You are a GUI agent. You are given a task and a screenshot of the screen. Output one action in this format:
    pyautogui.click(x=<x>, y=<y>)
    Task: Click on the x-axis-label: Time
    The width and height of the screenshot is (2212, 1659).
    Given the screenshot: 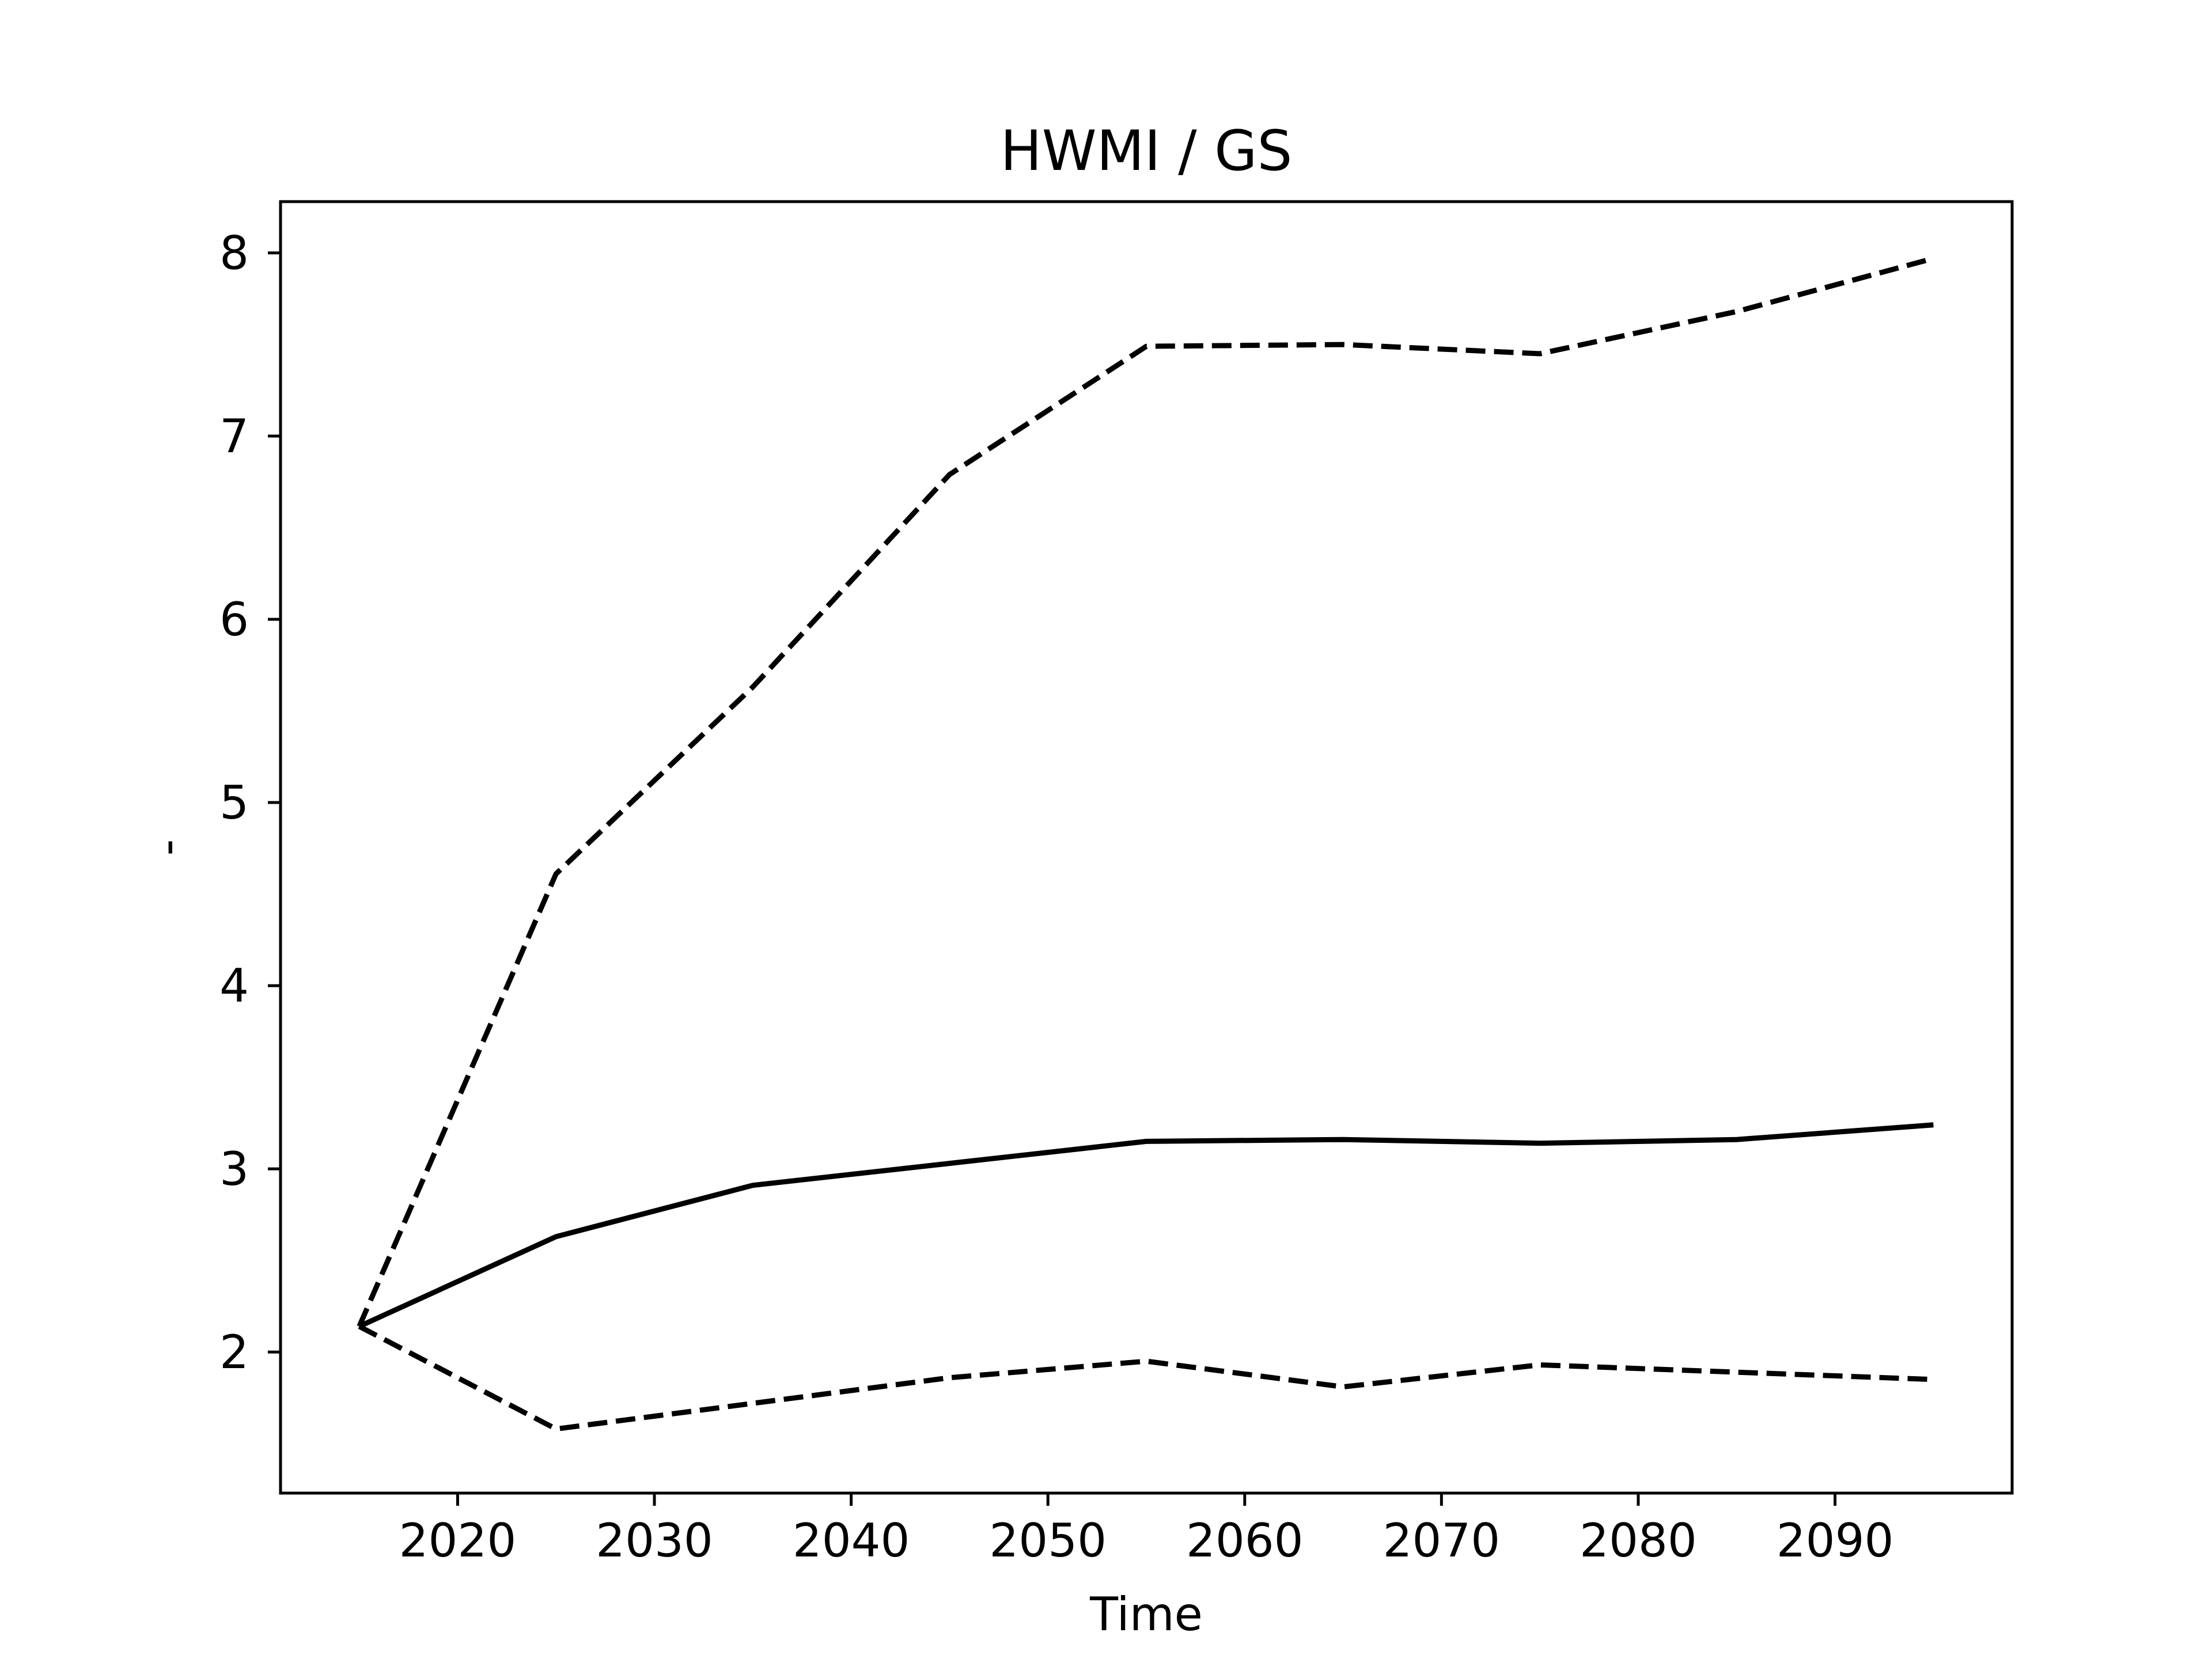 What is the action you would take?
    pyautogui.click(x=1146, y=1614)
    